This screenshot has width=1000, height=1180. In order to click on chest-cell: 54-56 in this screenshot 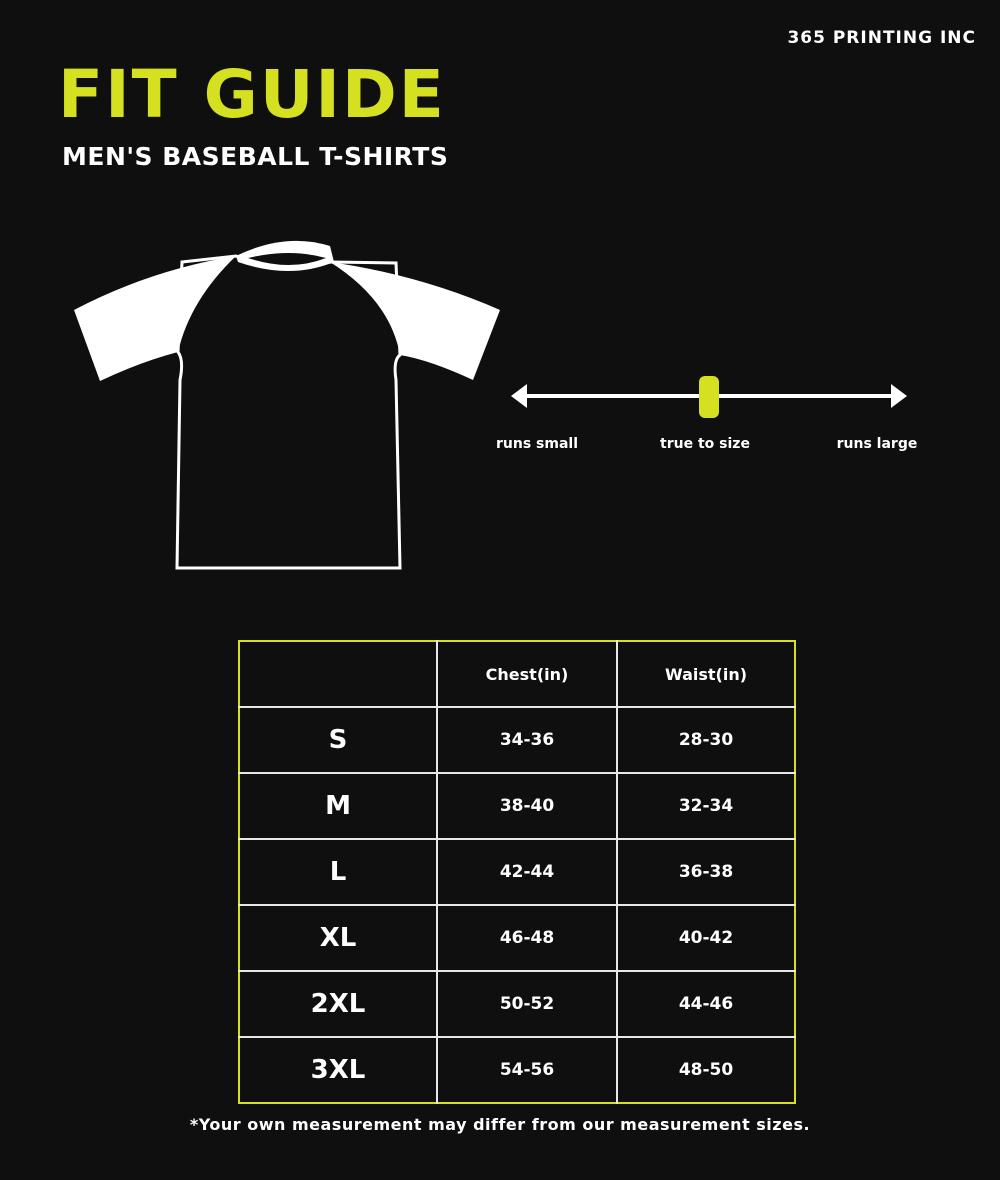, I will do `click(527, 1069)`.